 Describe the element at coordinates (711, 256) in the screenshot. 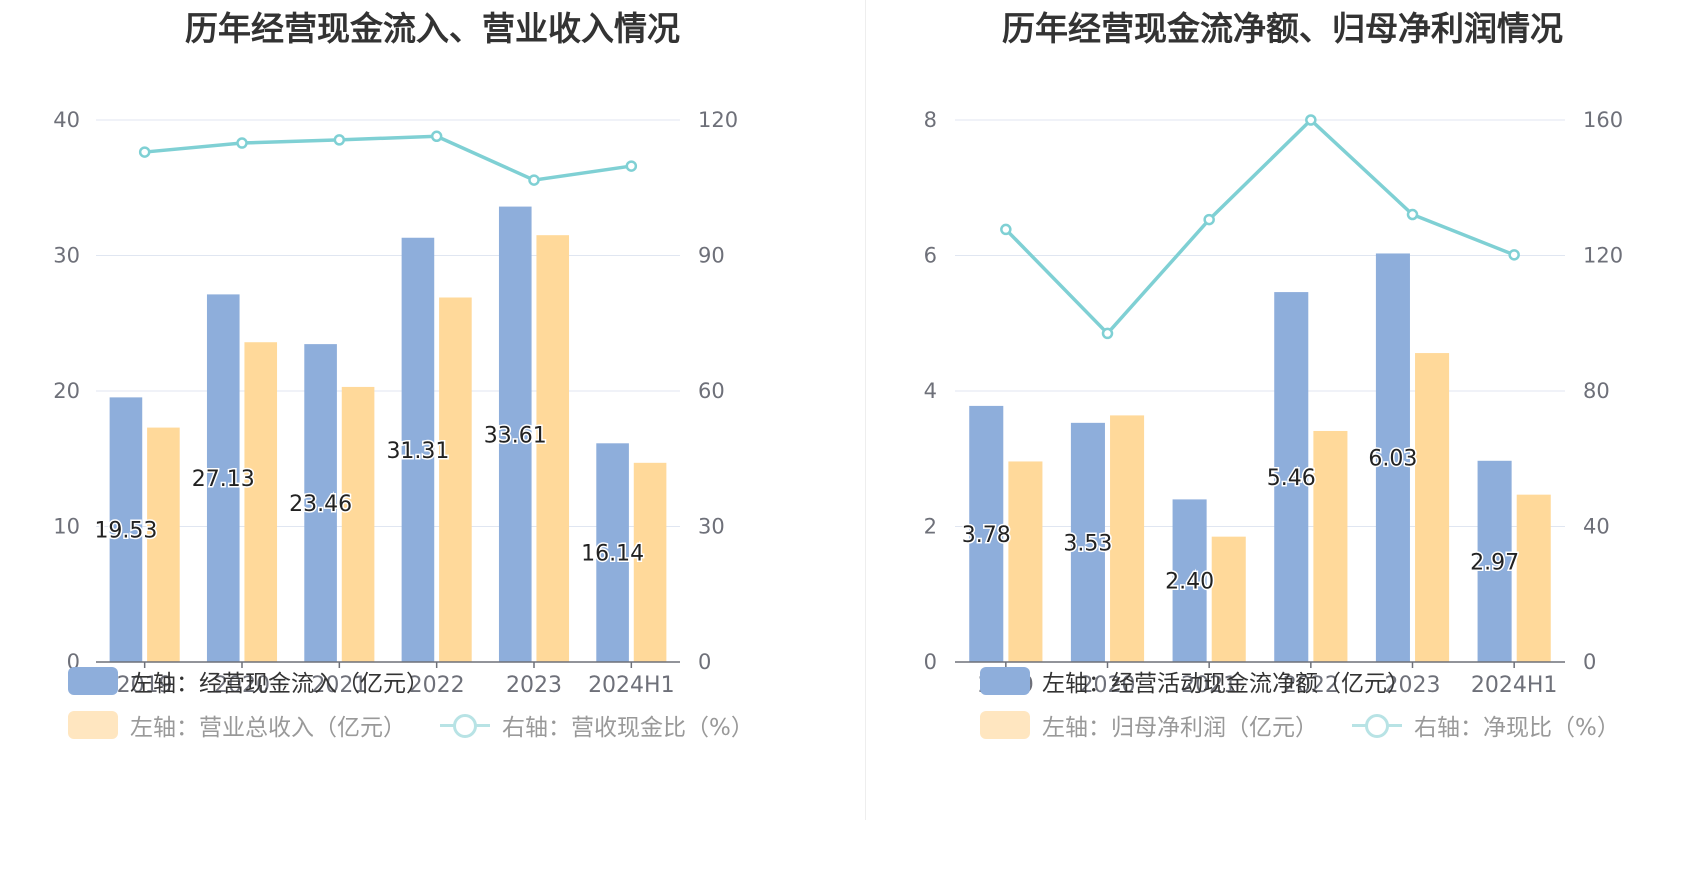

I see `right-axis-tick-label: 90` at that location.